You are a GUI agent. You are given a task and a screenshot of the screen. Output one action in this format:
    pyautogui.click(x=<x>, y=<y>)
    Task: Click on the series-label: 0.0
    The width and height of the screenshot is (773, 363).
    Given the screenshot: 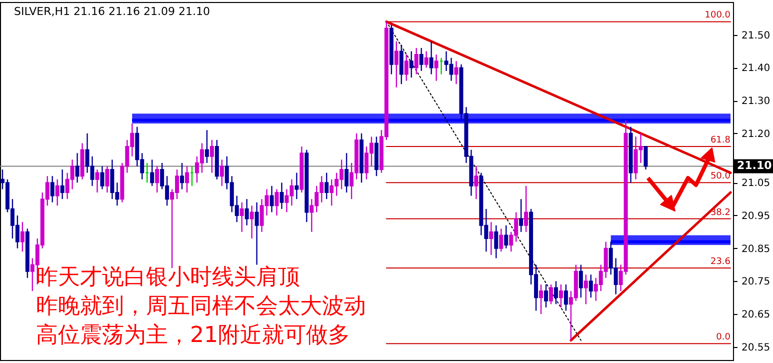 What is the action you would take?
    pyautogui.click(x=723, y=337)
    